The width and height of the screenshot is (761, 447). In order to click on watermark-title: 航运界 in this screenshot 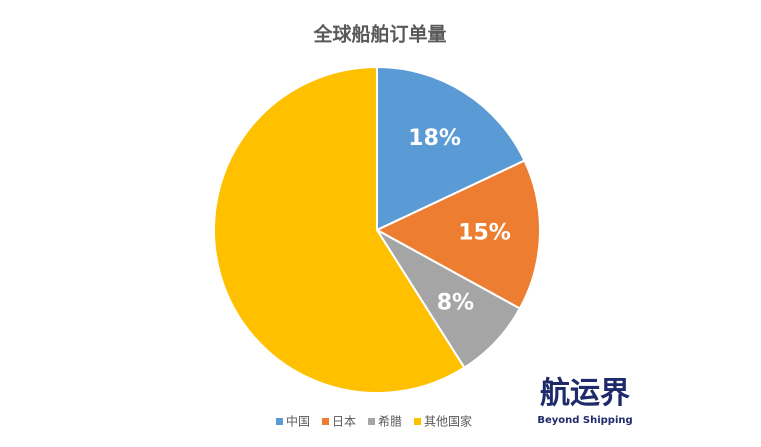, I will do `click(585, 393)`.